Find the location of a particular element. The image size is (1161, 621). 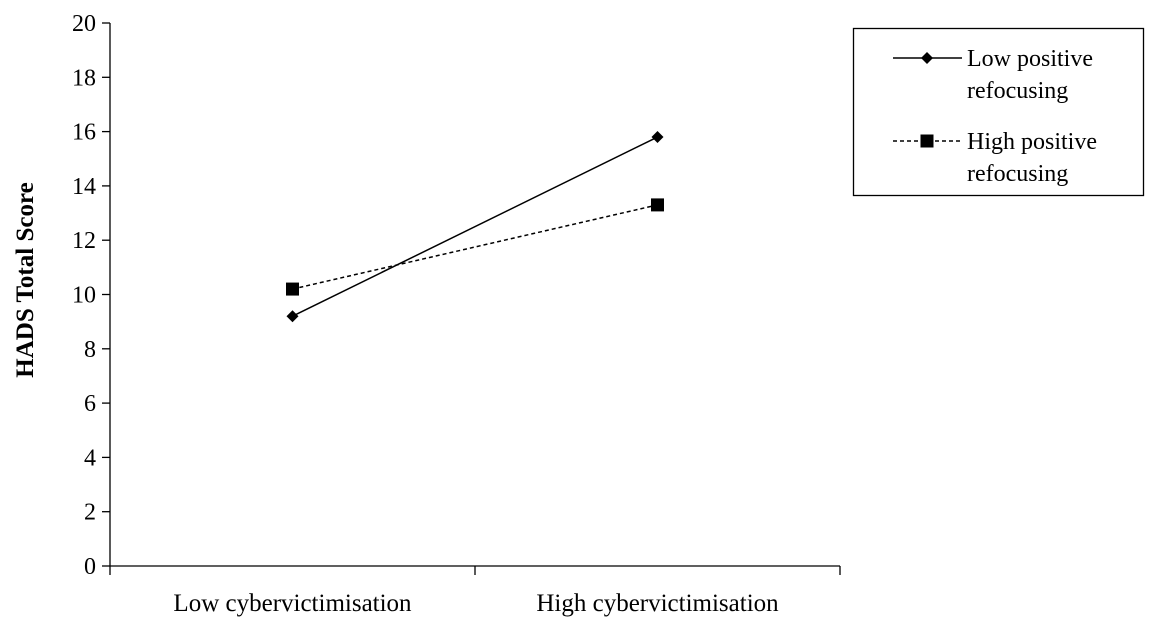

y-tick-label: 6 is located at coordinates (90, 404).